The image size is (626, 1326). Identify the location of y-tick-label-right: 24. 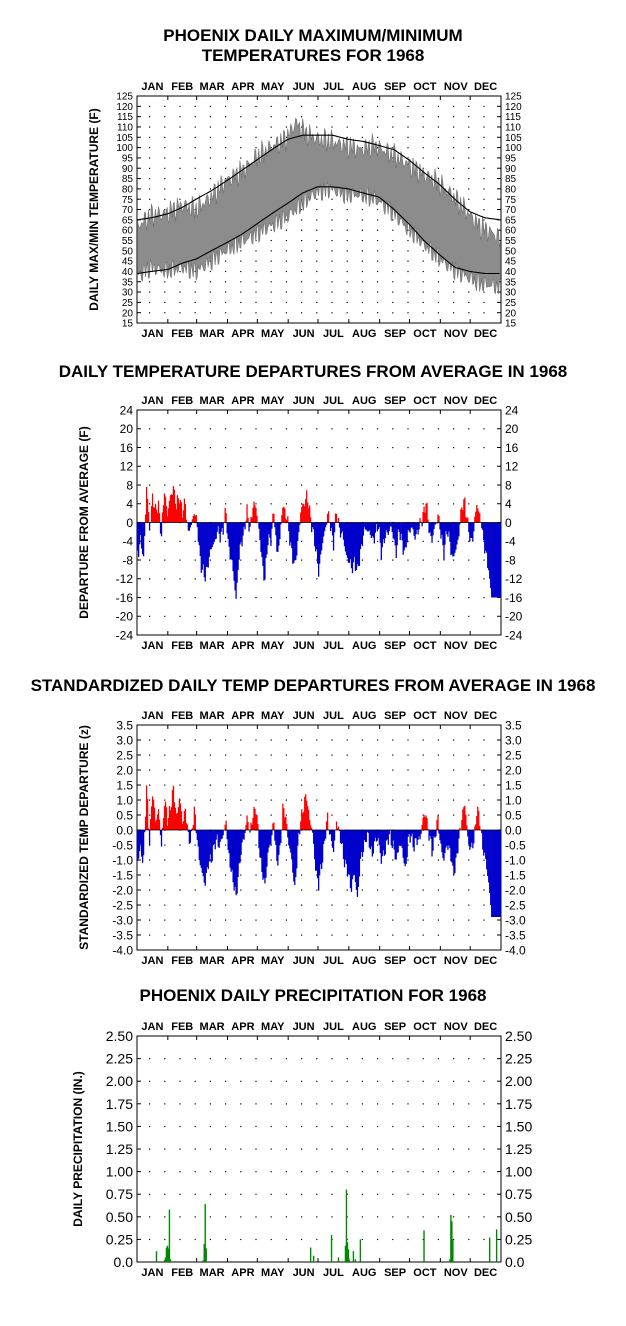
(512, 410).